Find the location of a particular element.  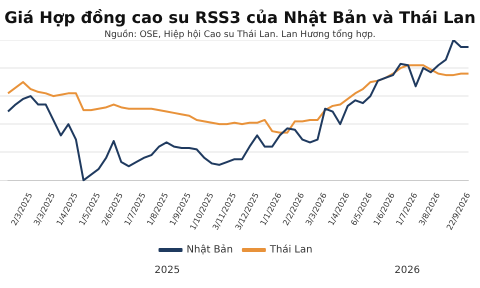

text: 2026 is located at coordinates (407, 271).